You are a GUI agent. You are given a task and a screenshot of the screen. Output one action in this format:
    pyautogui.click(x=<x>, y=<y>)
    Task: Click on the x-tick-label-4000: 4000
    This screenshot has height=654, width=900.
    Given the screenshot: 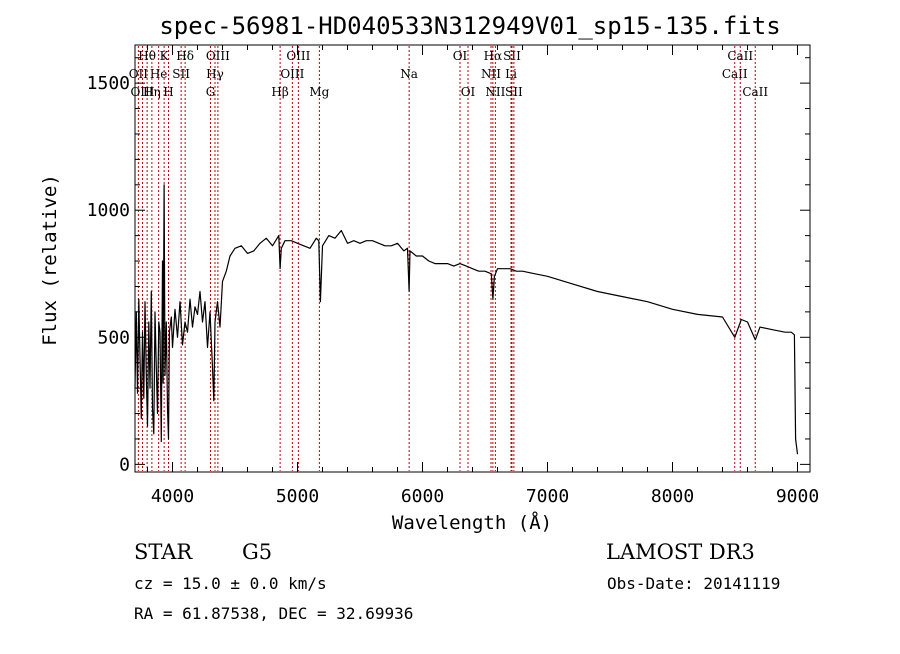 What is the action you would take?
    pyautogui.click(x=172, y=496)
    